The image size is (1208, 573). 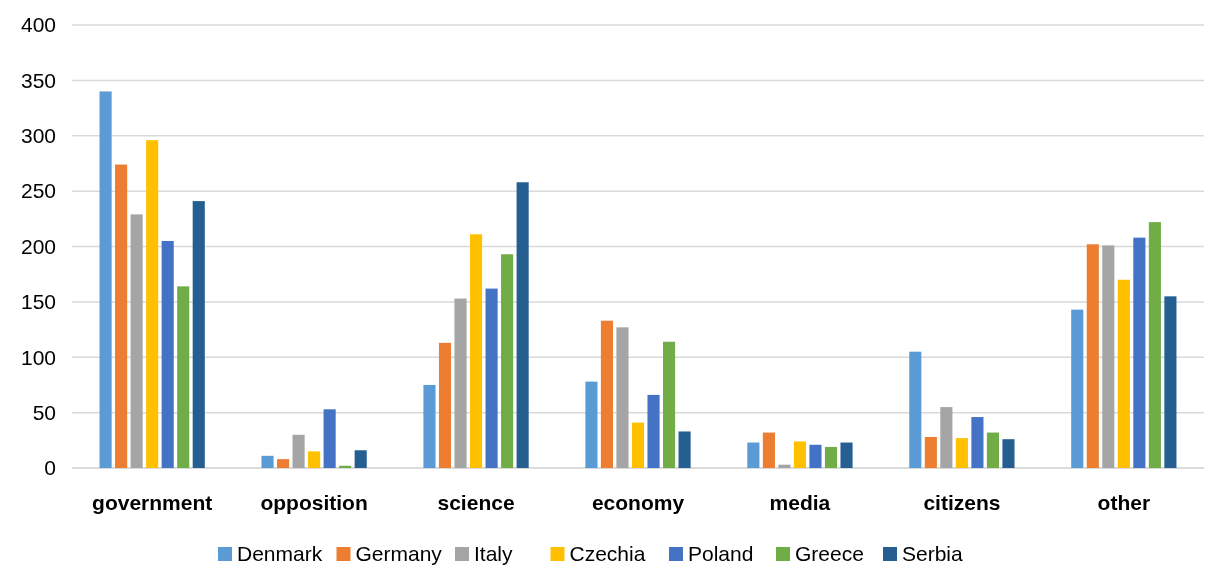 What do you see at coordinates (44, 412) in the screenshot?
I see `y-tick-label: 50` at bounding box center [44, 412].